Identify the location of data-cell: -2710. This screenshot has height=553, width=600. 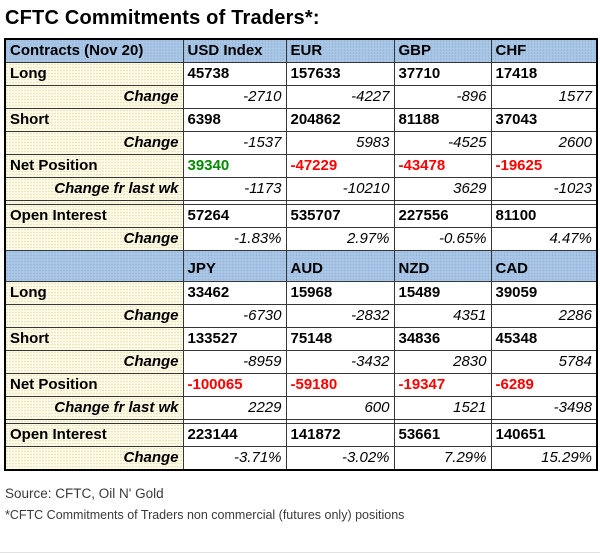
(234, 97).